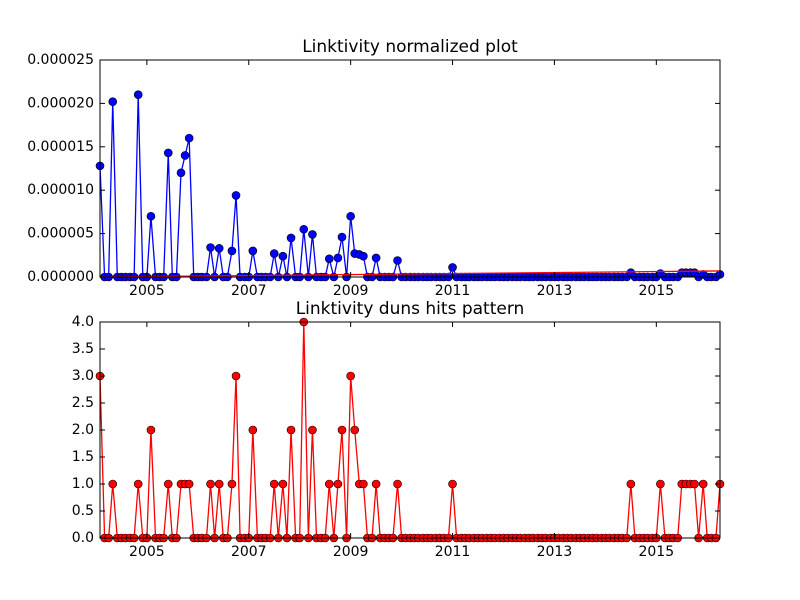 The image size is (800, 600). I want to click on y-tick-label: 0.000025, so click(60, 60).